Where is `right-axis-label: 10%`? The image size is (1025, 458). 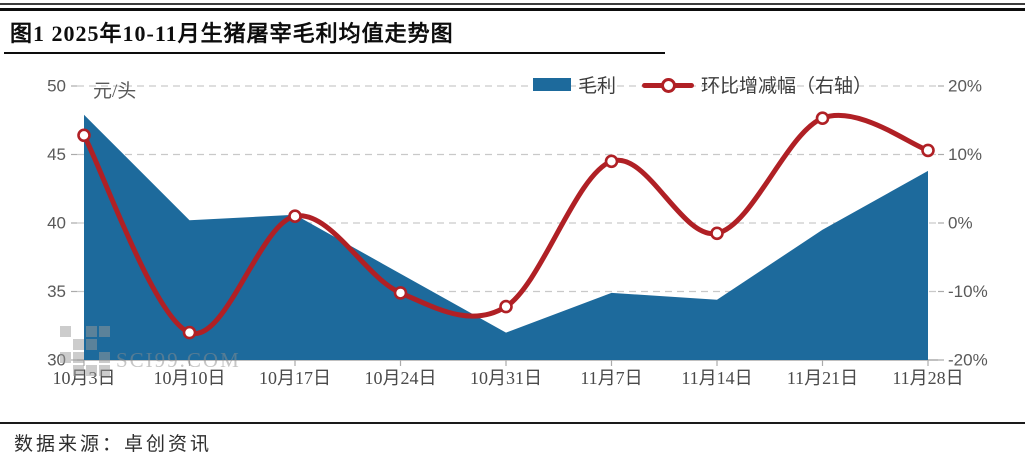
right-axis-label: 10% is located at coordinates (965, 154).